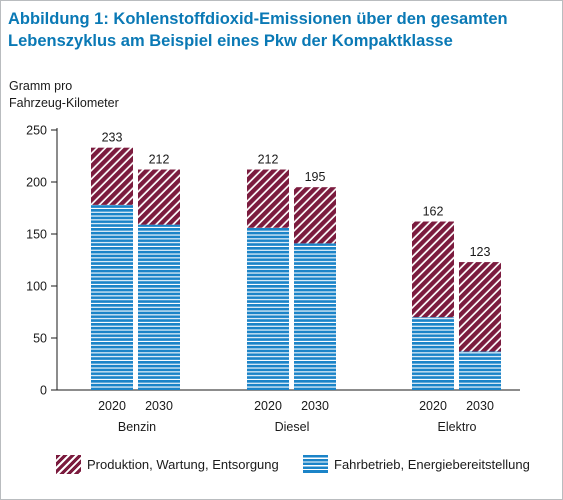  I want to click on bar-total-label: 123, so click(480, 252).